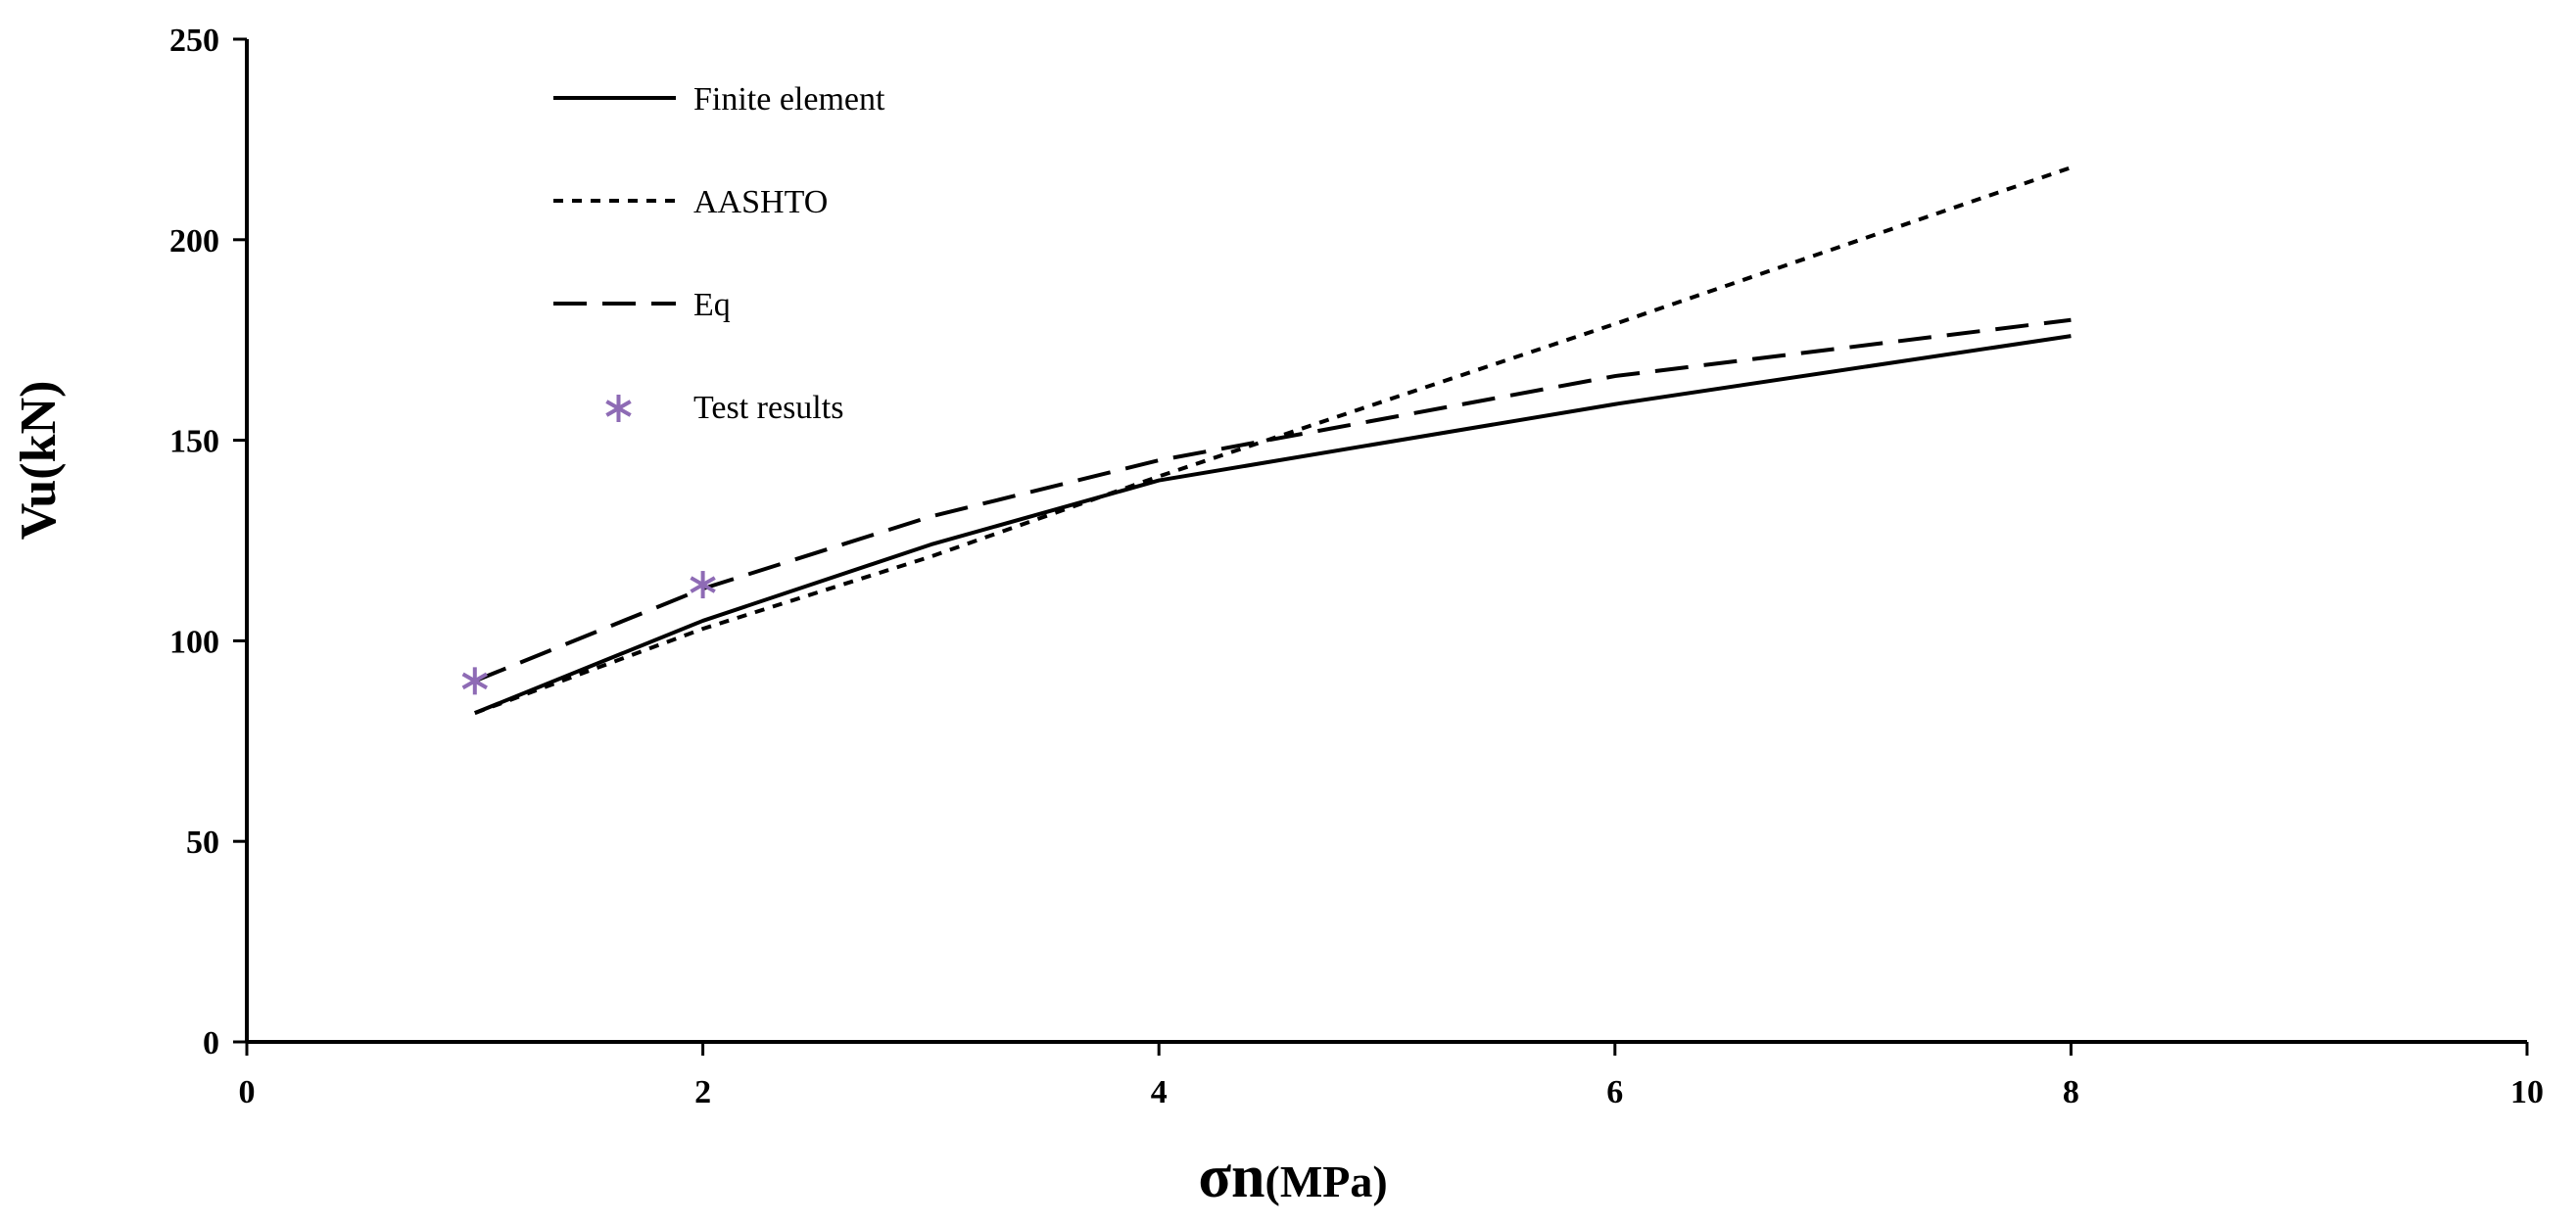  What do you see at coordinates (712, 305) in the screenshot?
I see `legend-label: Eq` at bounding box center [712, 305].